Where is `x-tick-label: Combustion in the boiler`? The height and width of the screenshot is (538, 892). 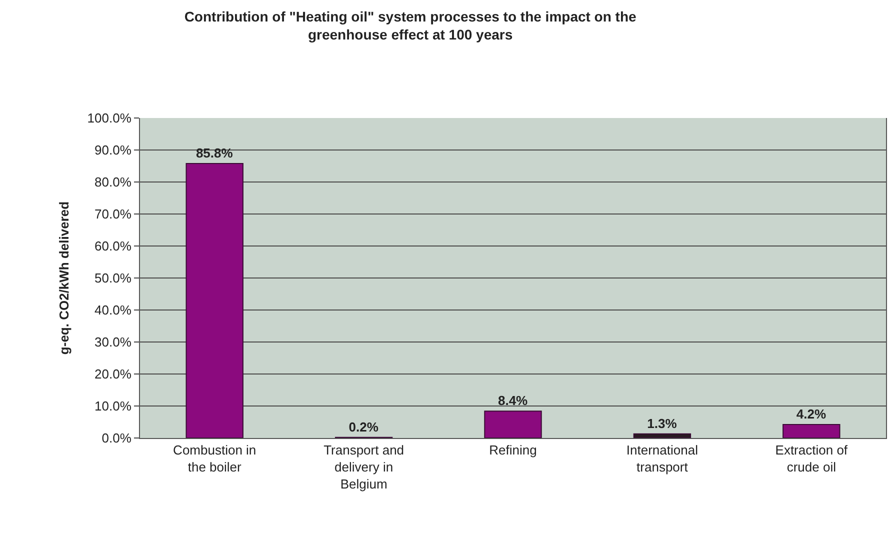
x-tick-label: Combustion in the boiler is located at coordinates (214, 458).